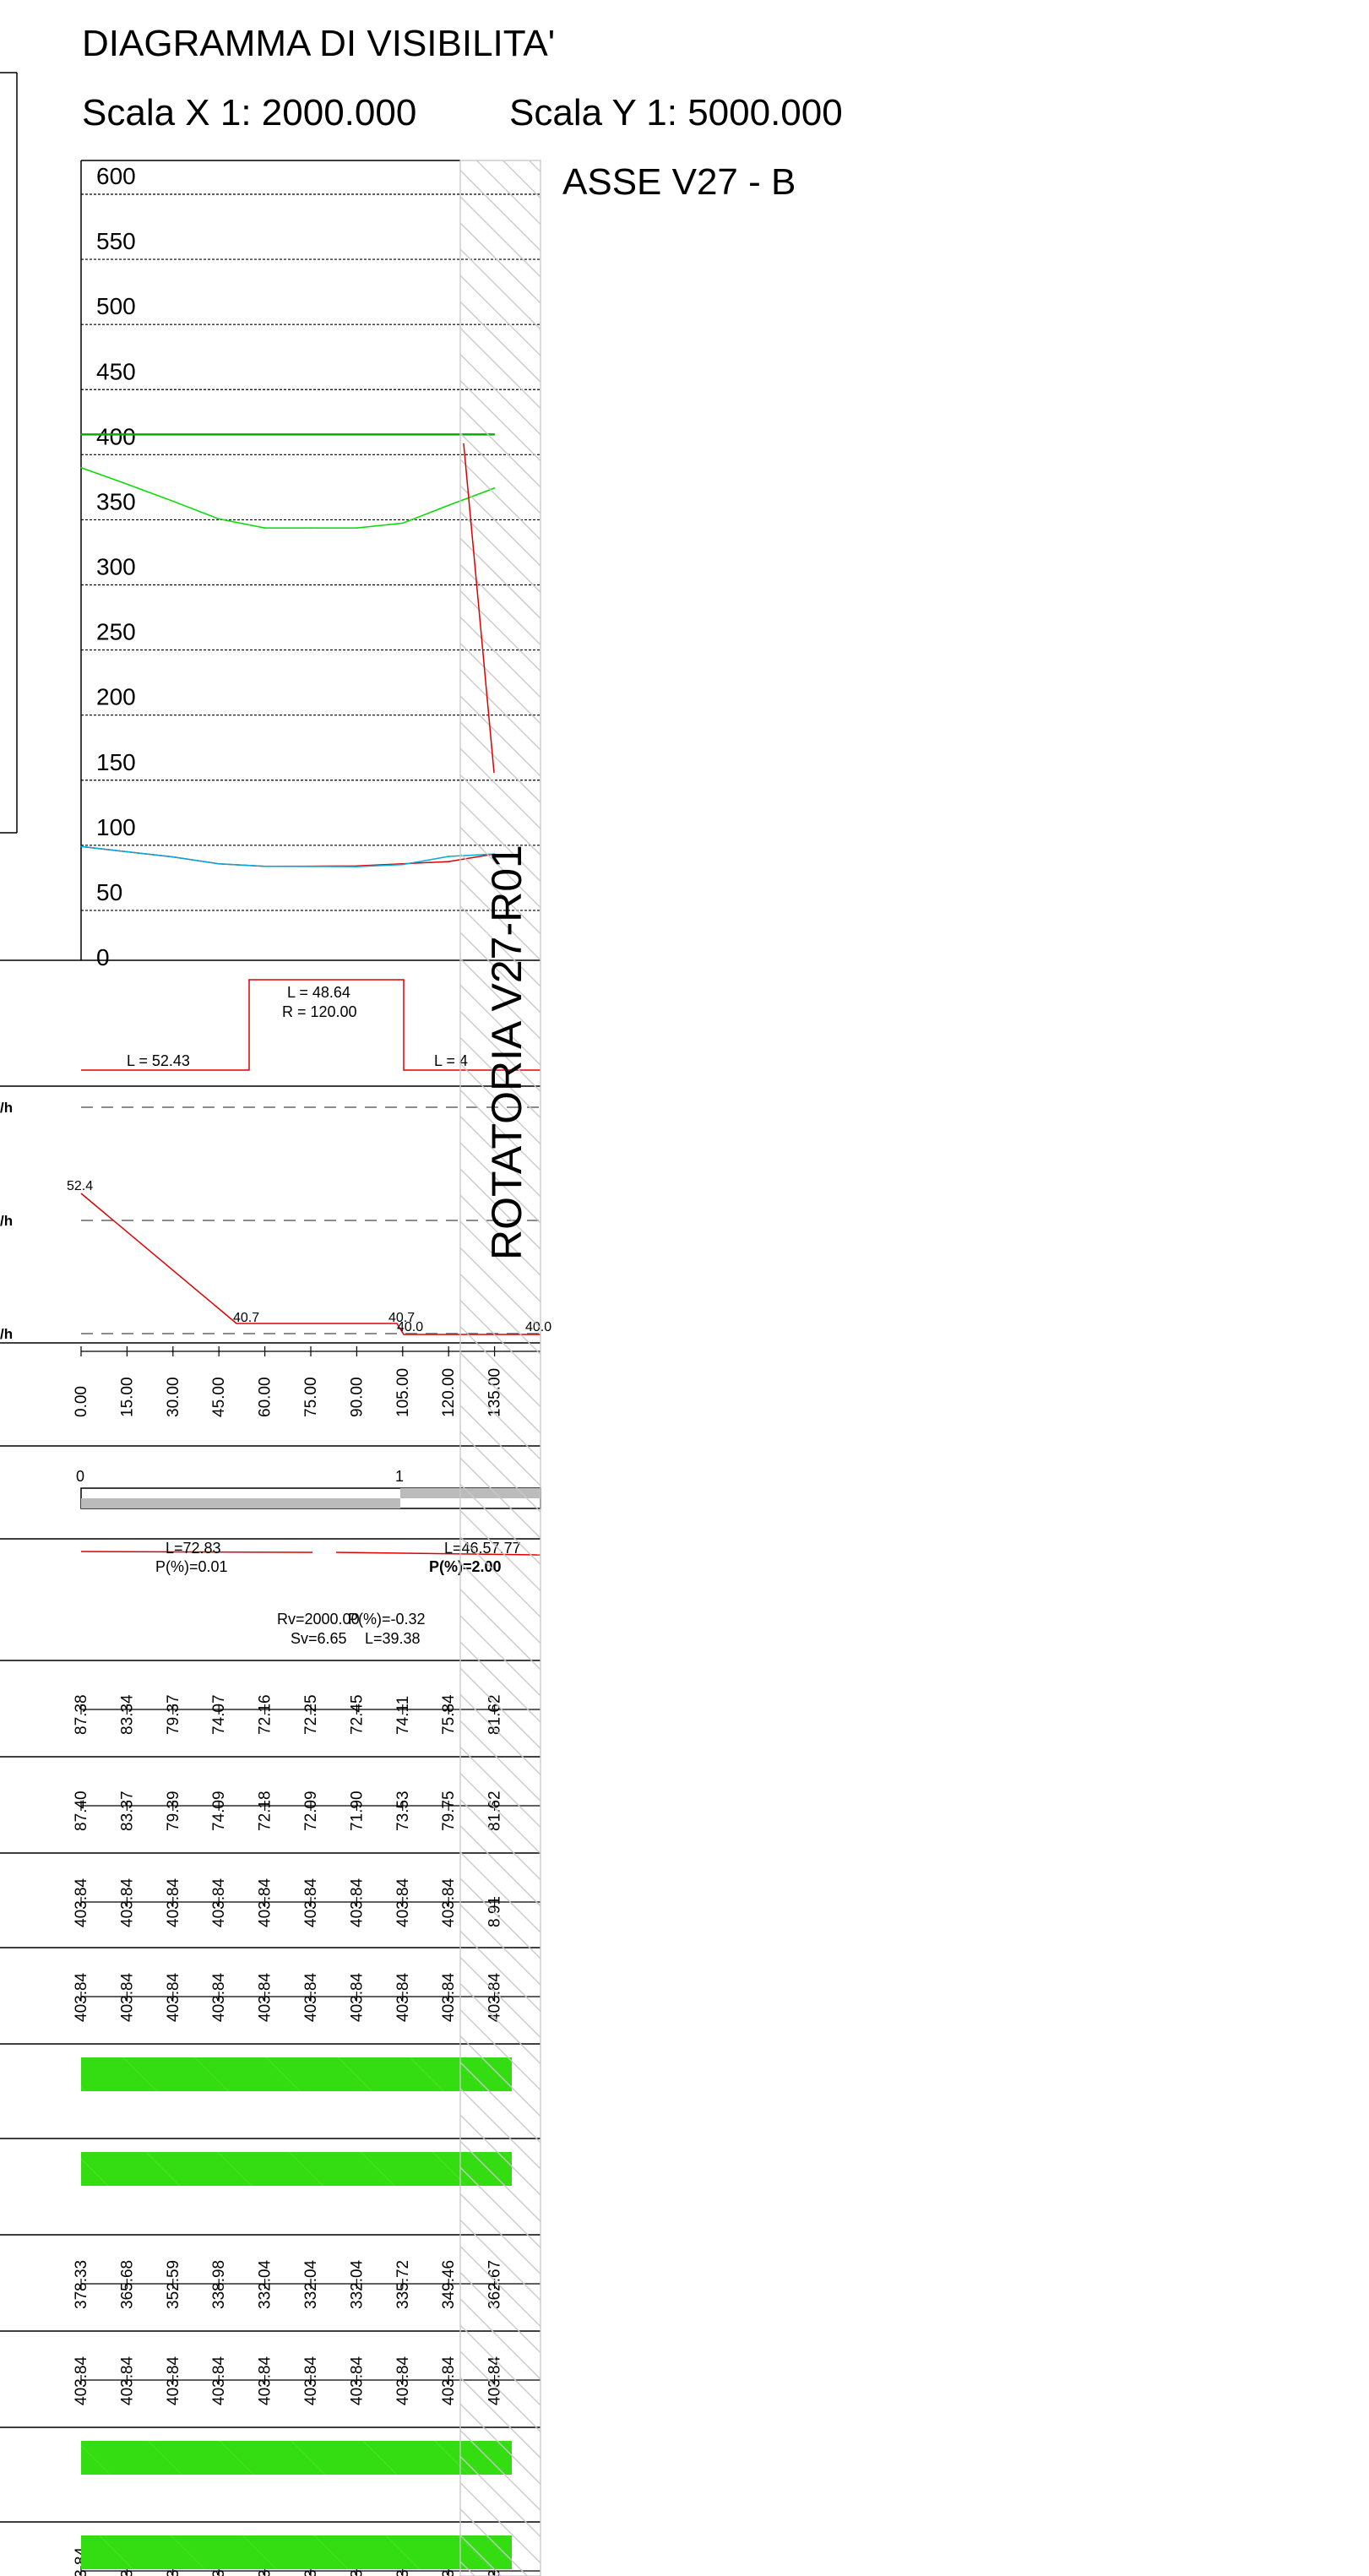  I want to click on y-tick-label: 400, so click(116, 436).